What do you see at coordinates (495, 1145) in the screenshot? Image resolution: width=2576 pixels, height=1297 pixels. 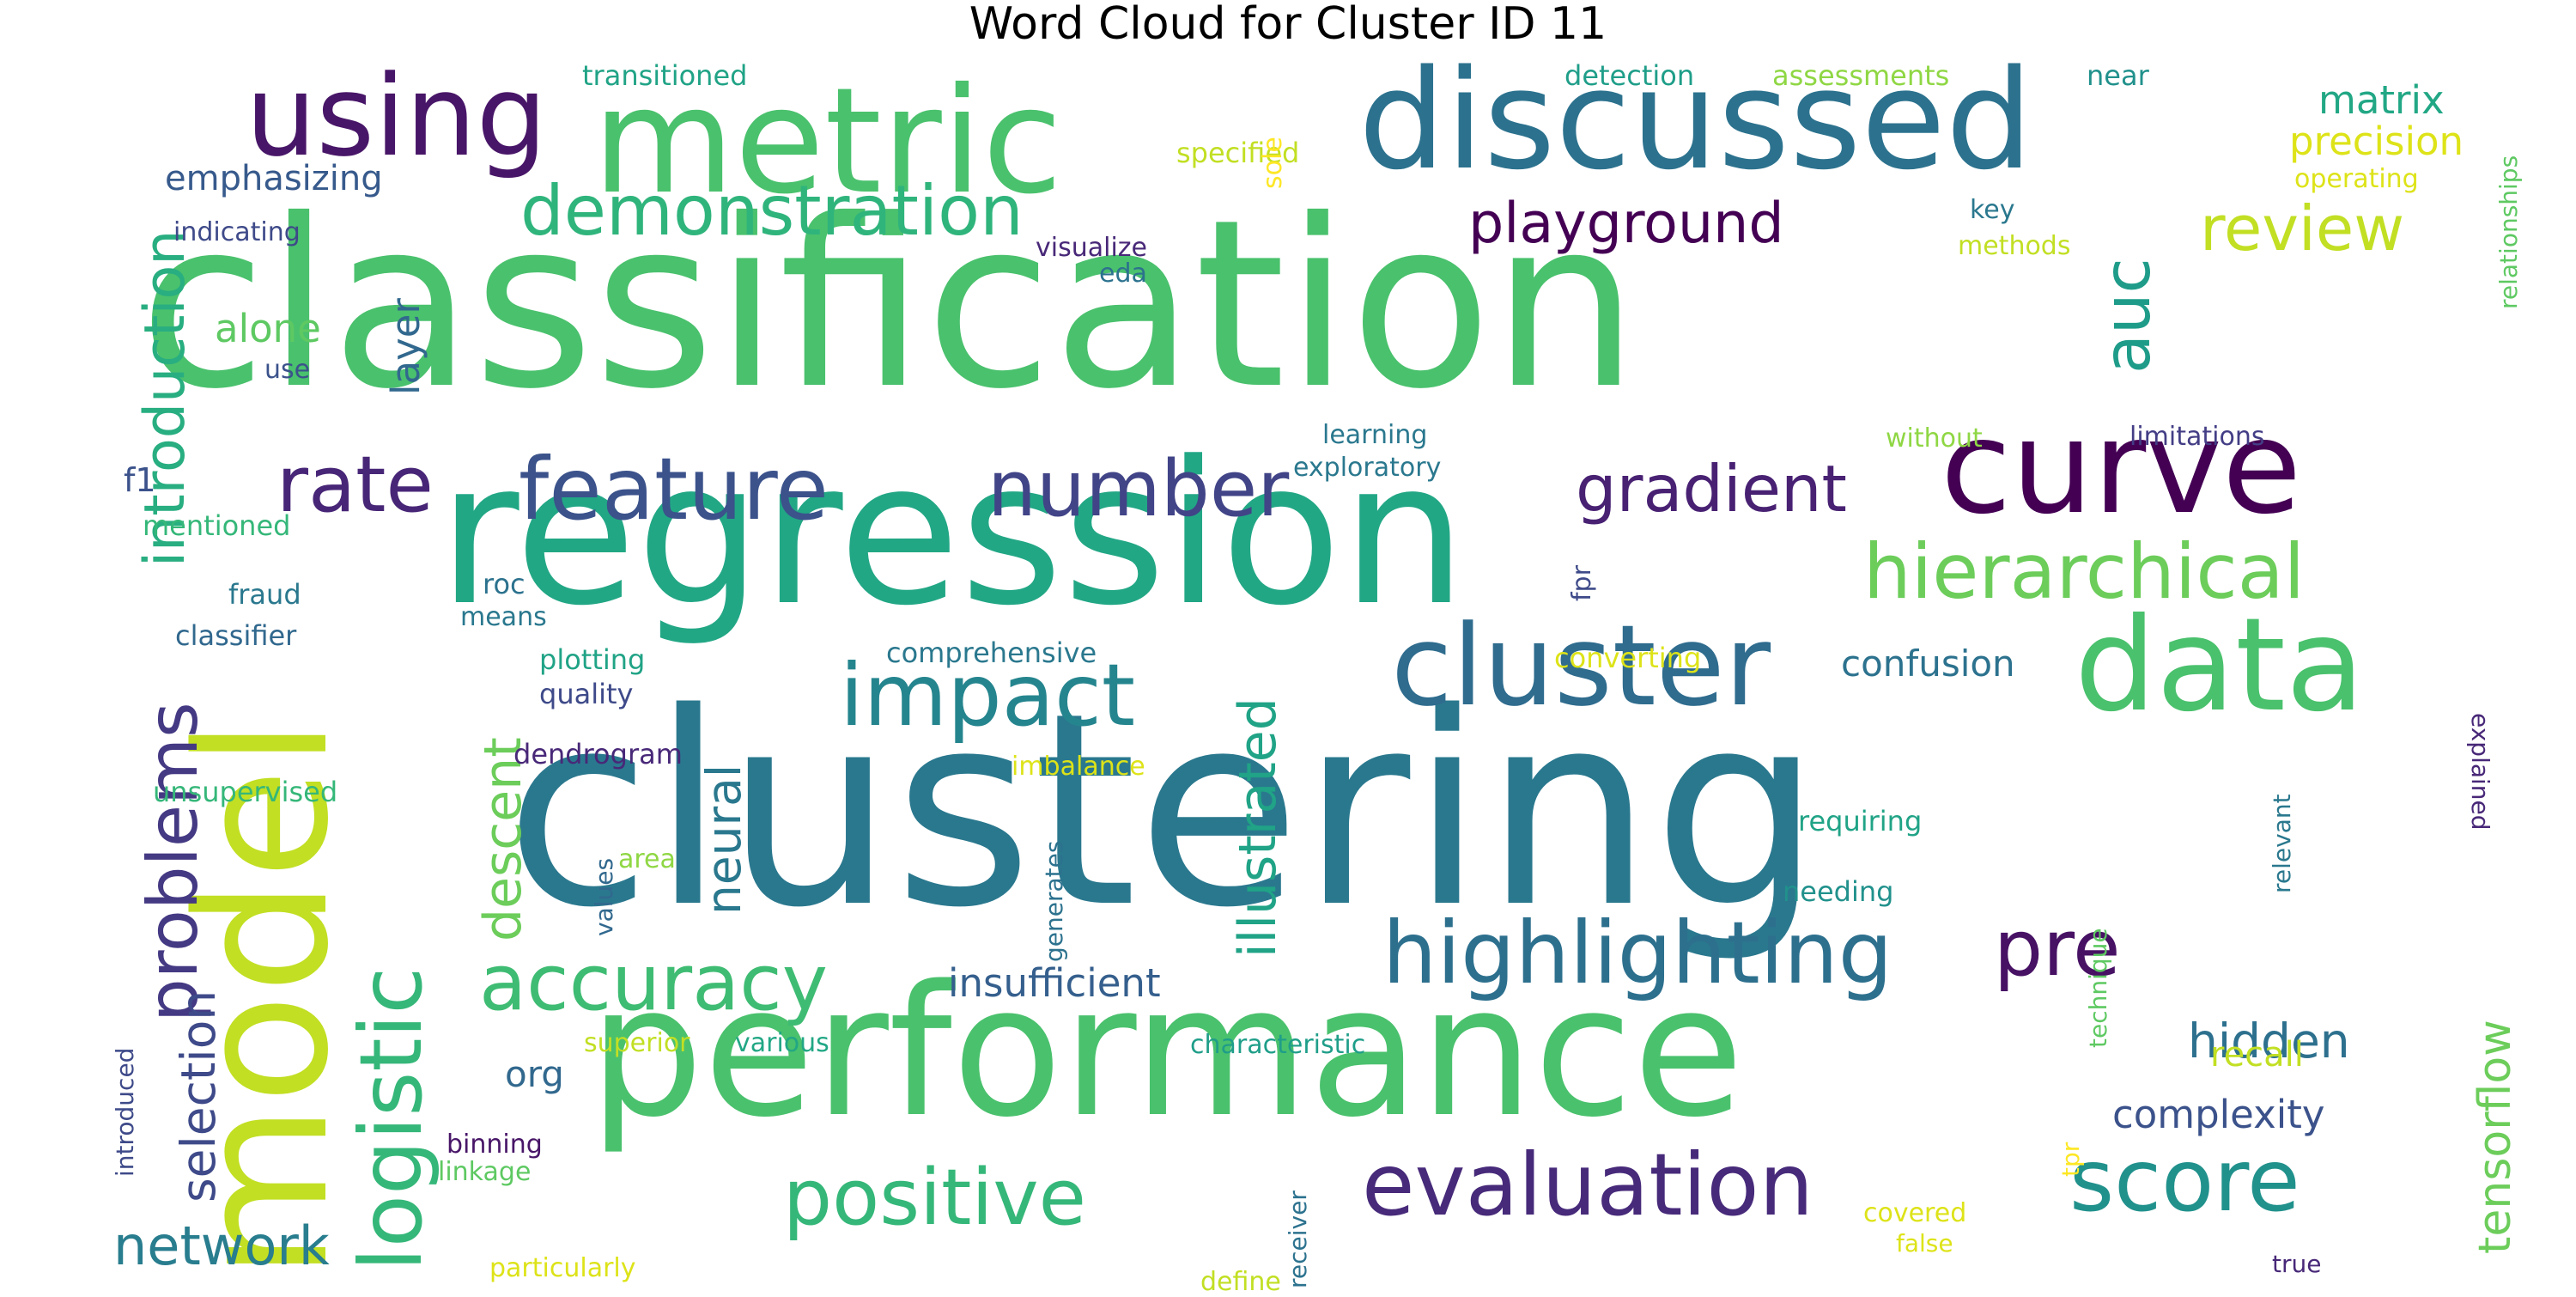 I see `word-binning: binning` at bounding box center [495, 1145].